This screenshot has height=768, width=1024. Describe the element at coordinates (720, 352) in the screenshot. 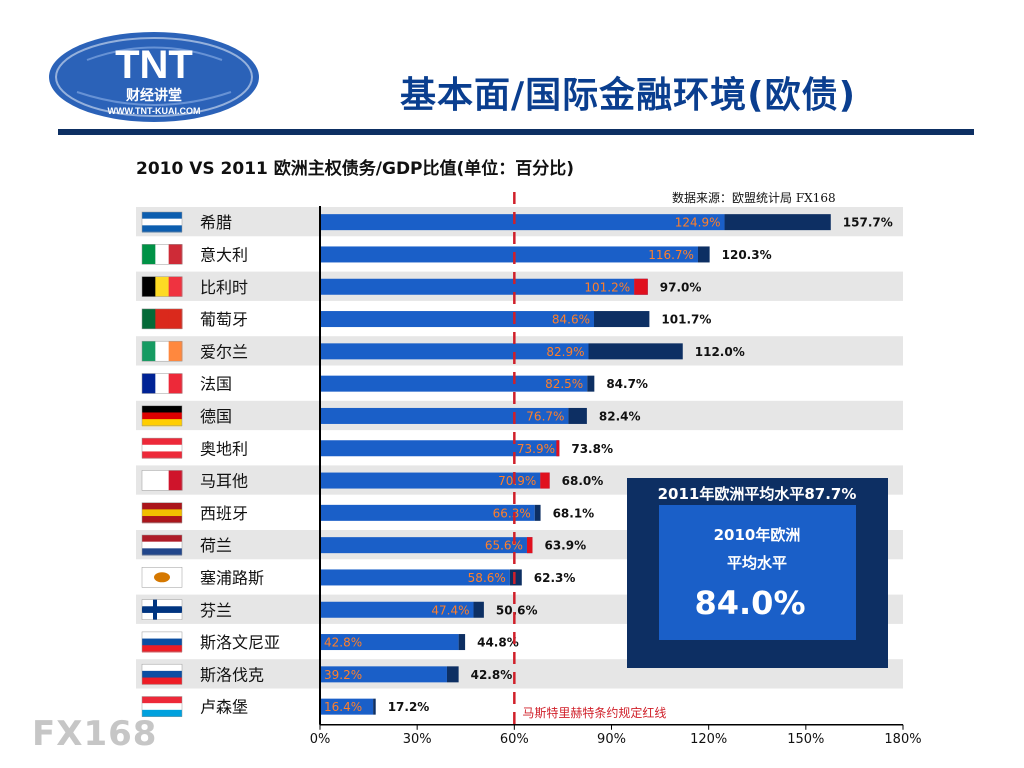

I see `value-label-2011: 112.0%` at that location.